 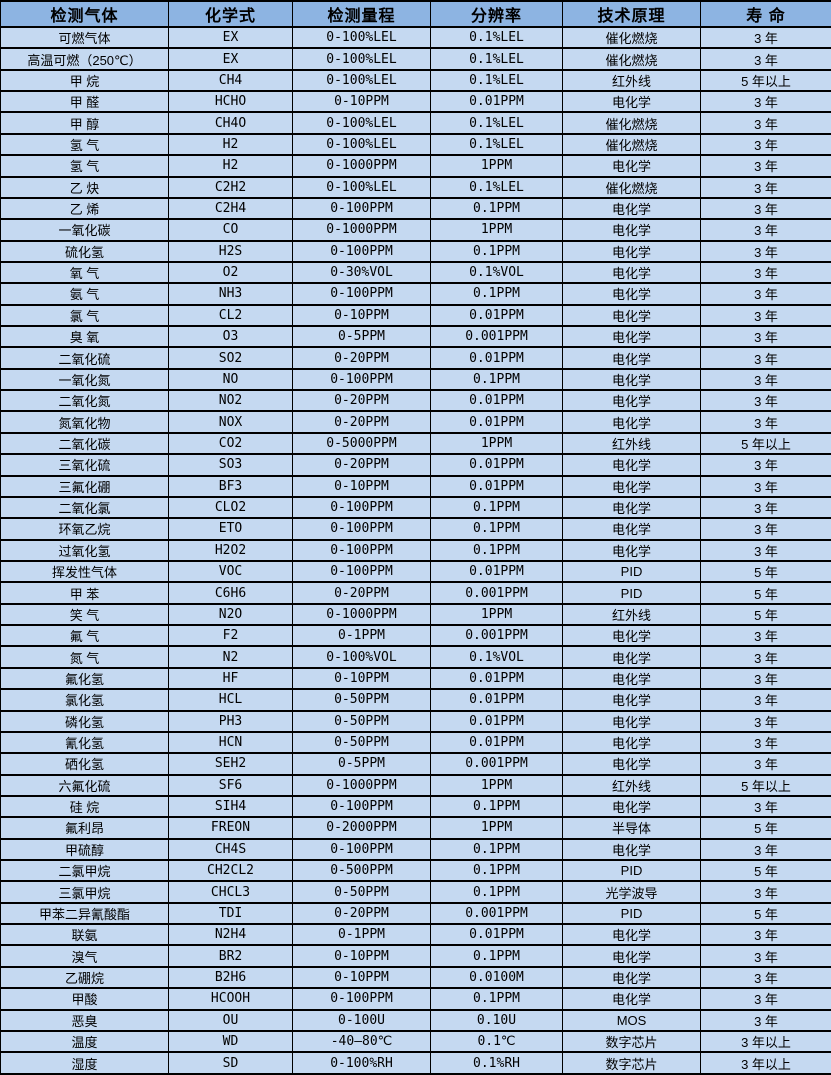 What do you see at coordinates (230, 742) in the screenshot?
I see `formula-cell: HCN` at bounding box center [230, 742].